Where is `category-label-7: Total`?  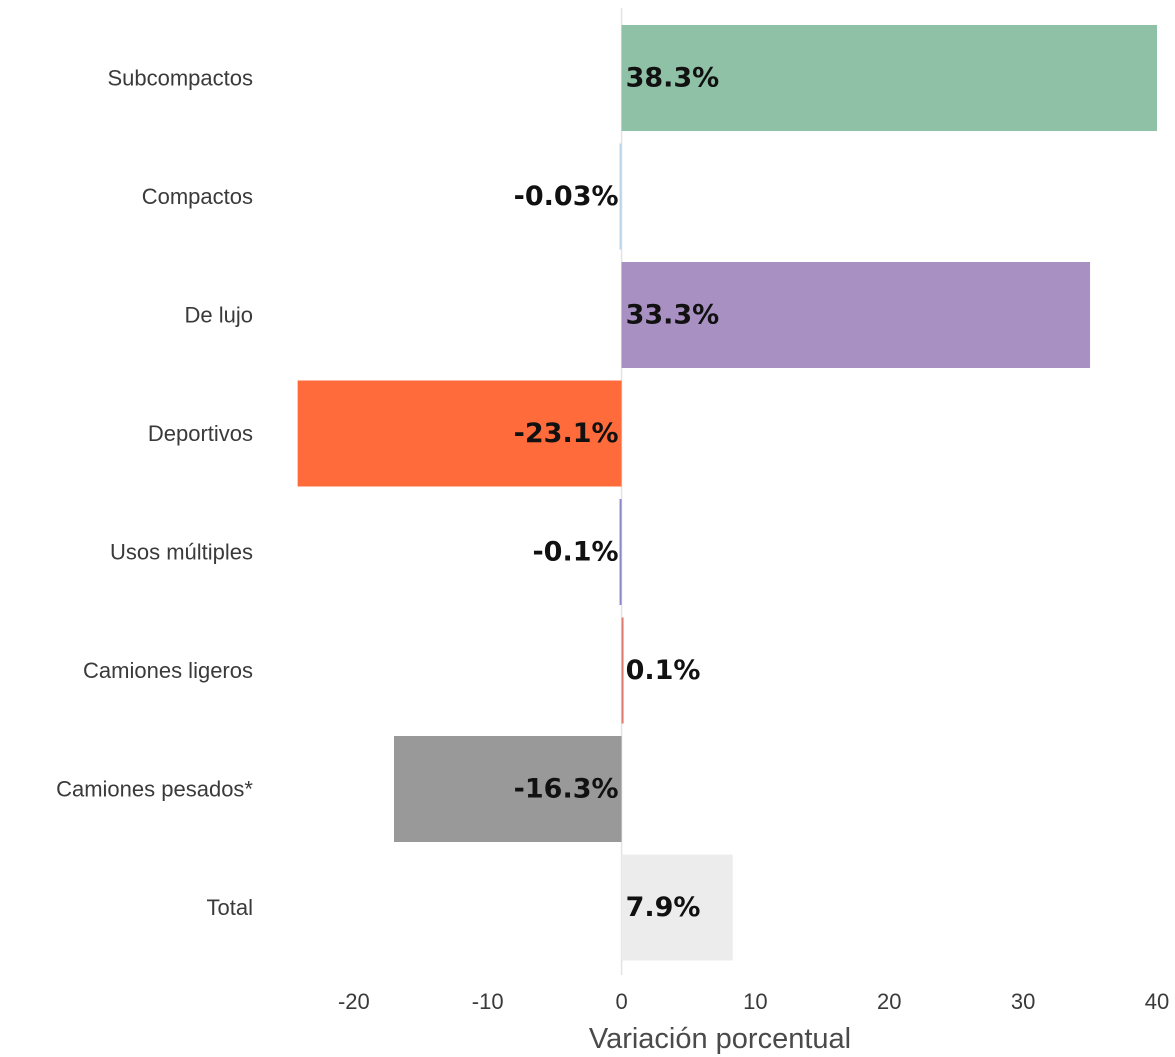 category-label-7: Total is located at coordinates (230, 907).